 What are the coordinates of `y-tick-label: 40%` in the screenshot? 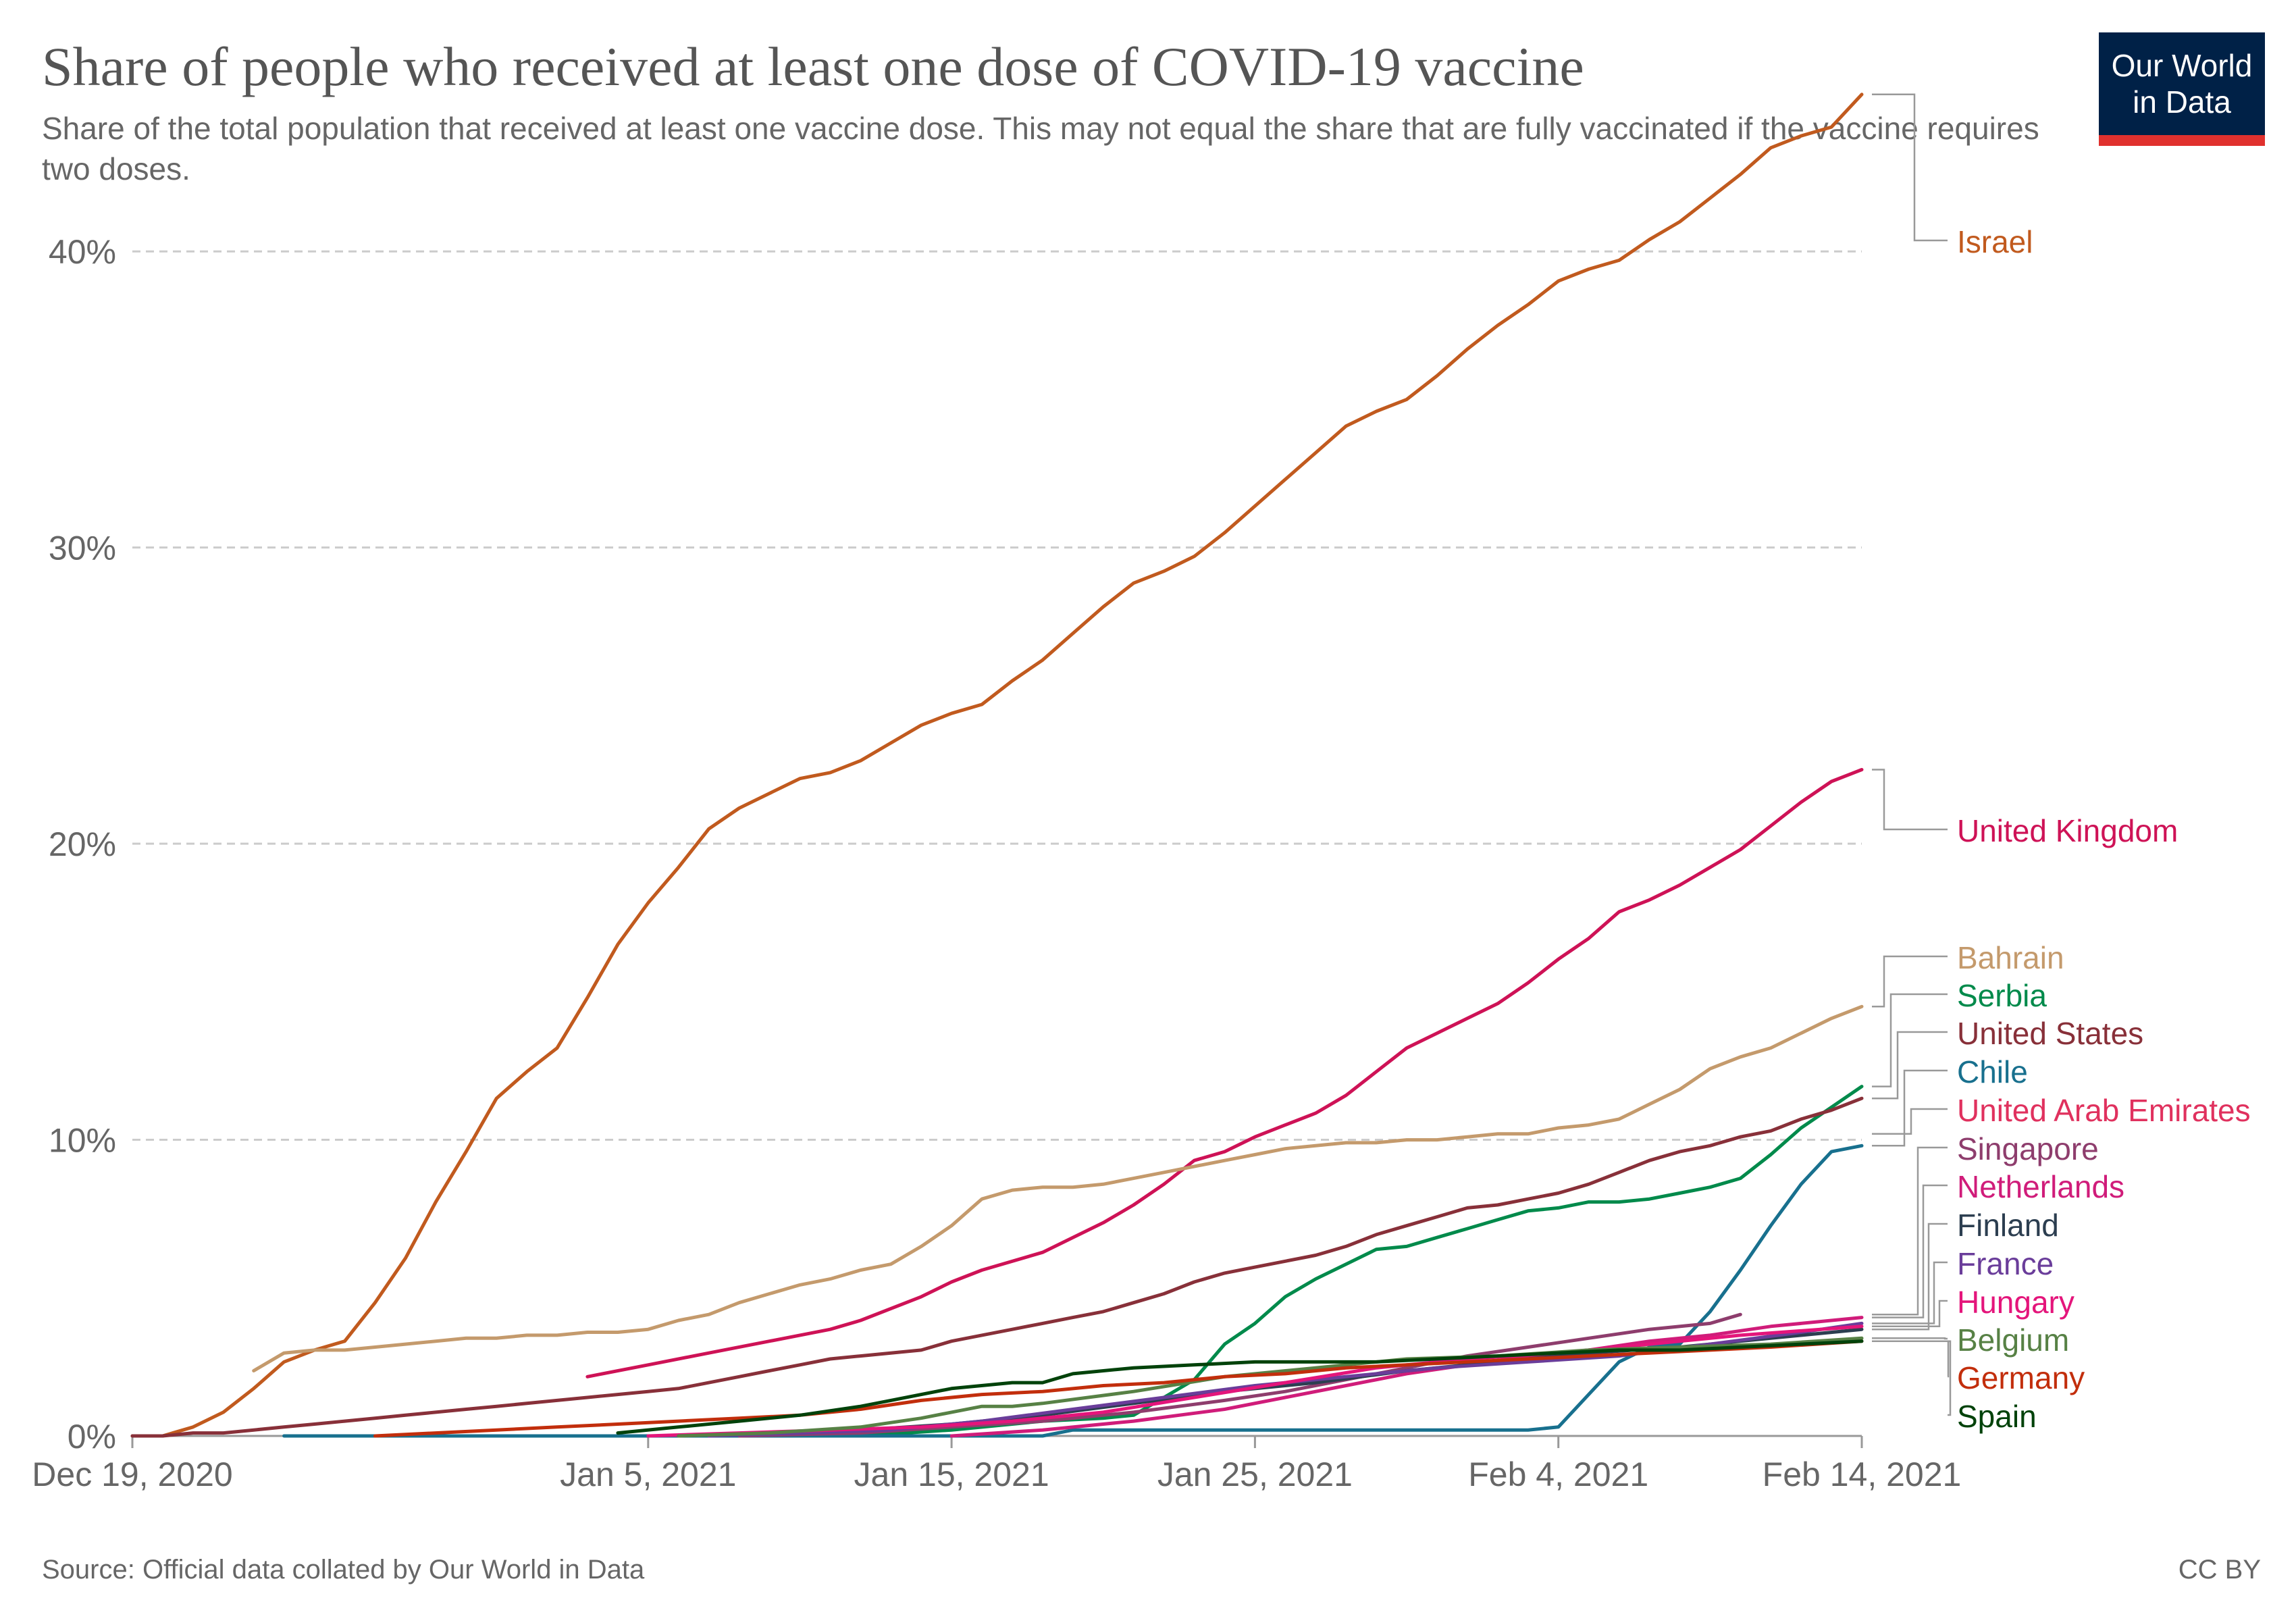 It's located at (82, 252).